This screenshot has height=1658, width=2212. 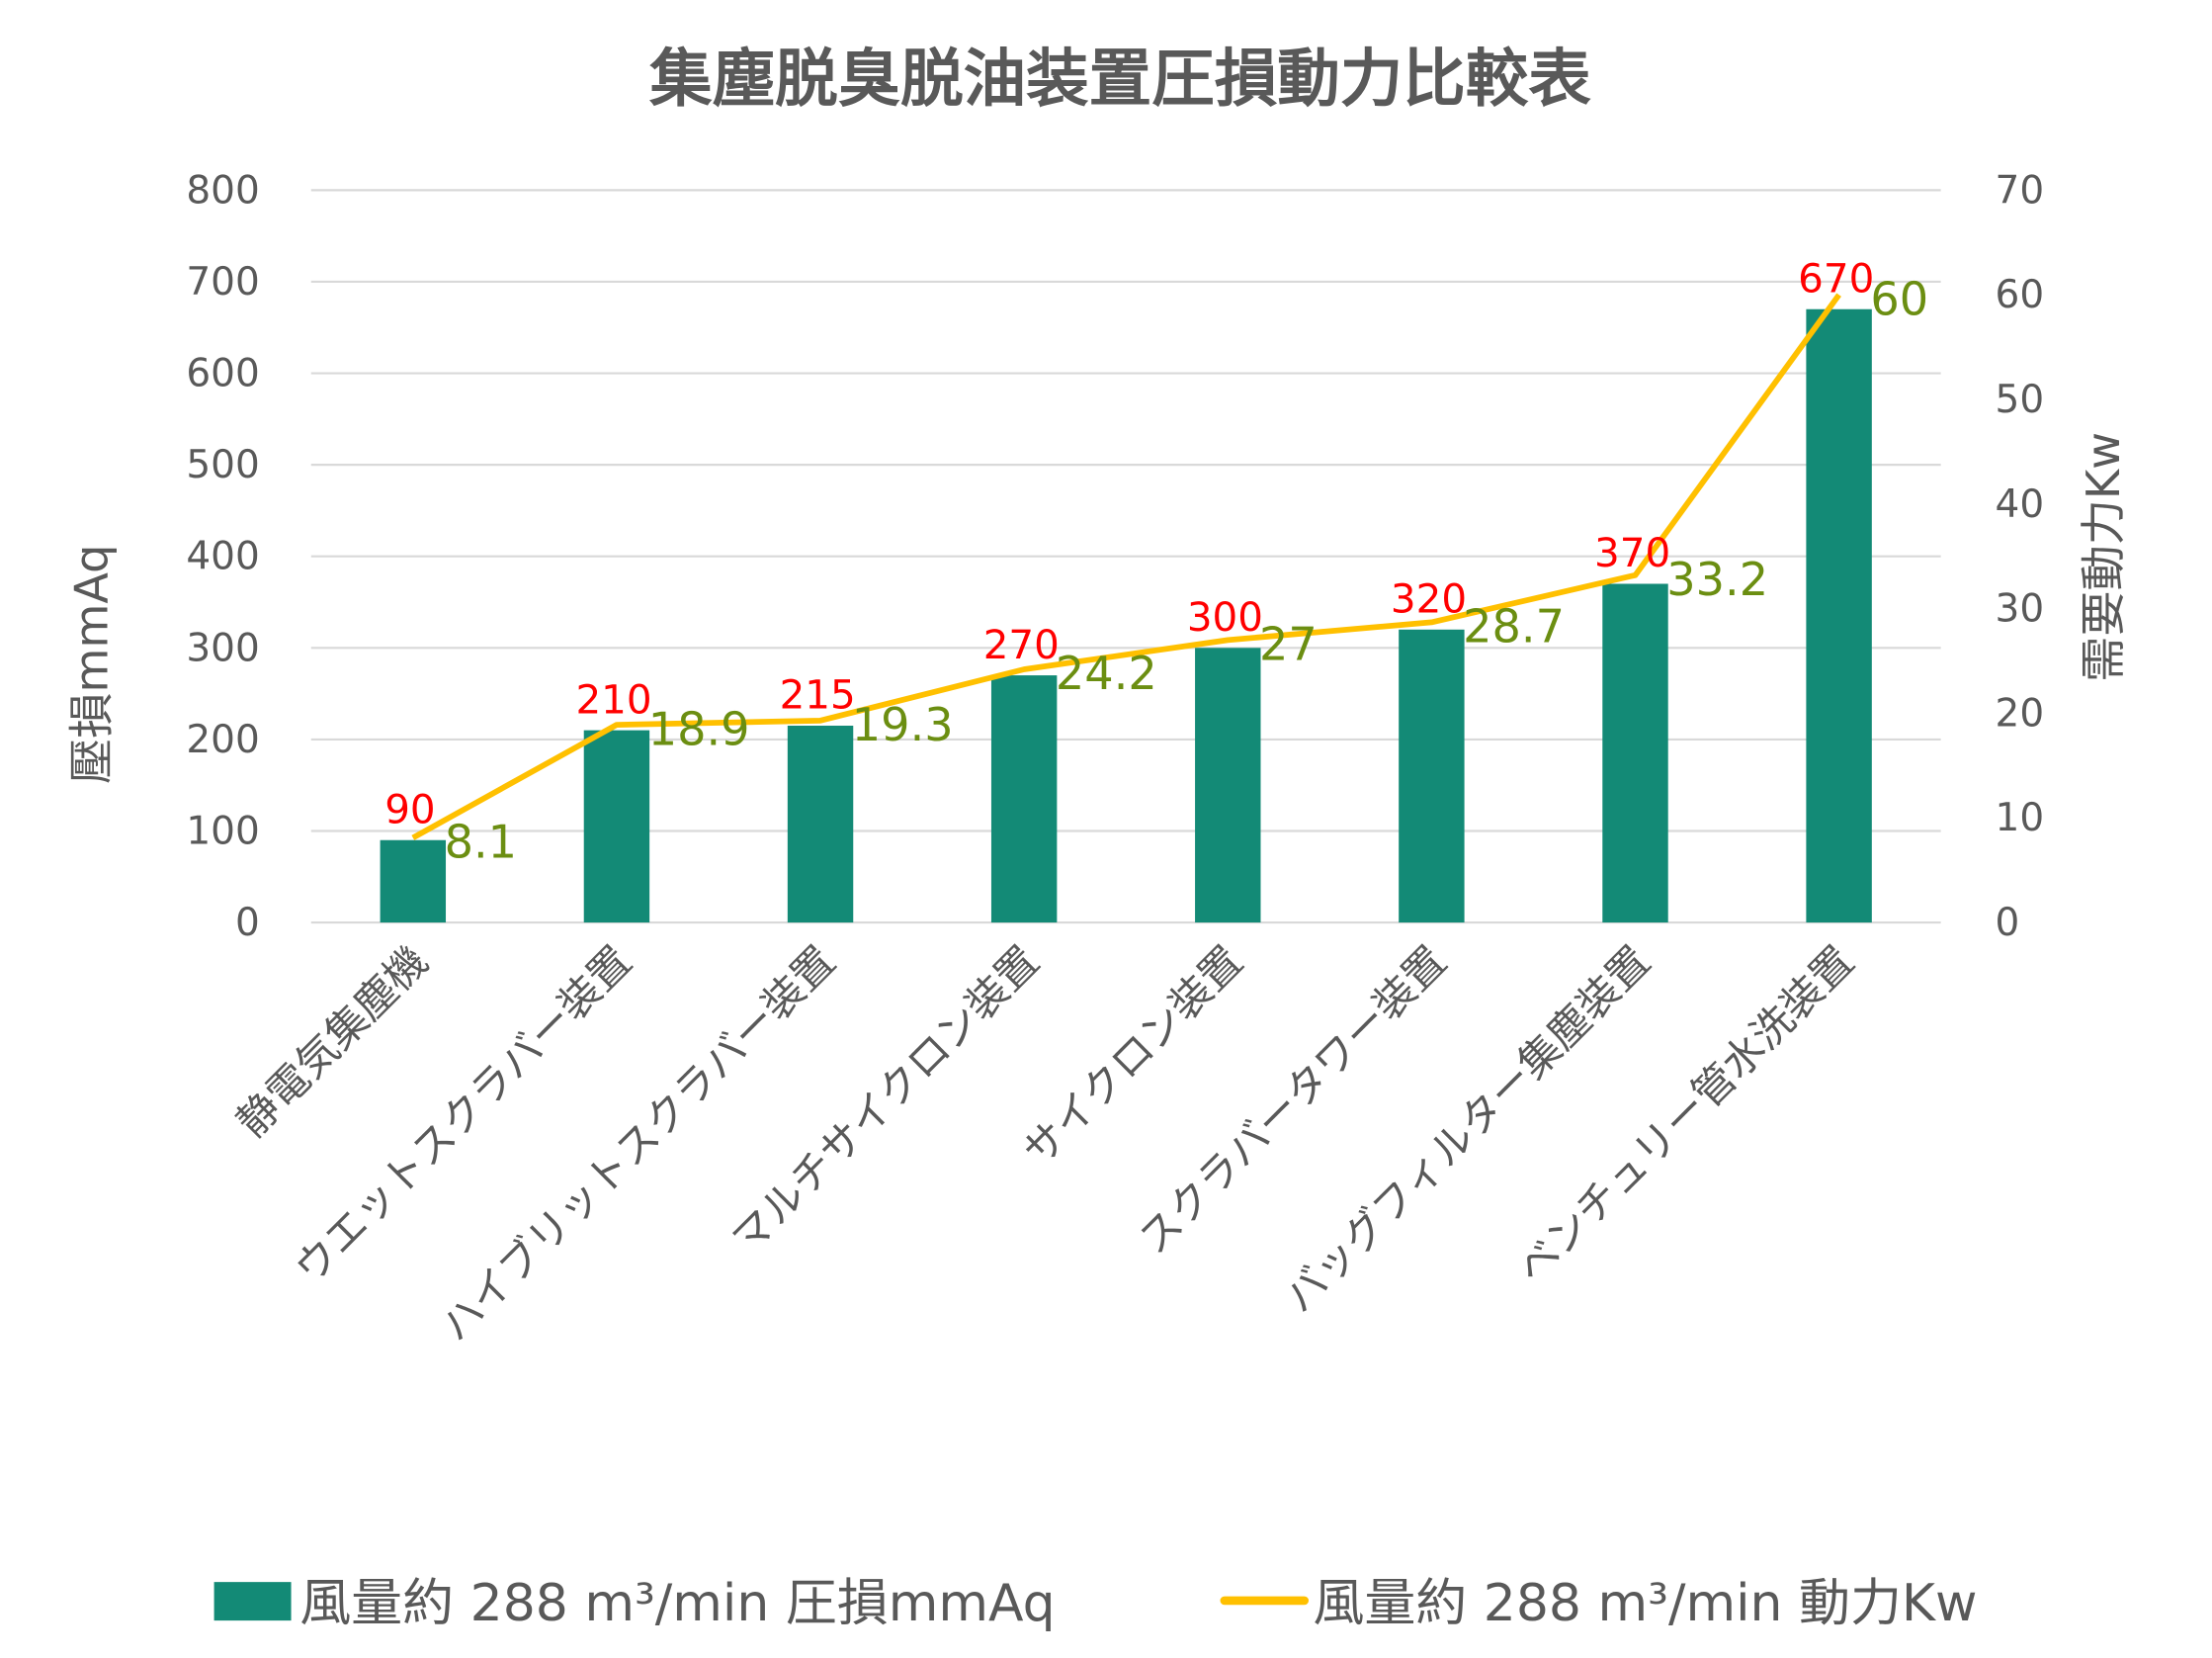 What do you see at coordinates (222, 740) in the screenshot?
I see `y-tick-label: 200` at bounding box center [222, 740].